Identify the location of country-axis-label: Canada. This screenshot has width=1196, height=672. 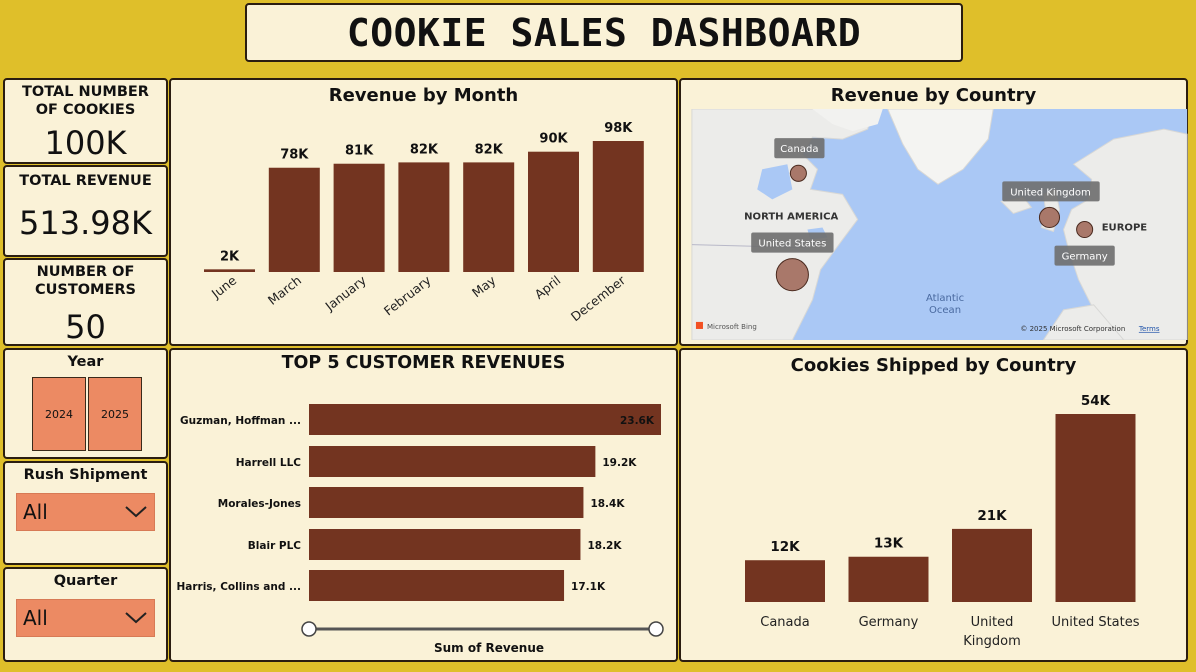
(784, 622).